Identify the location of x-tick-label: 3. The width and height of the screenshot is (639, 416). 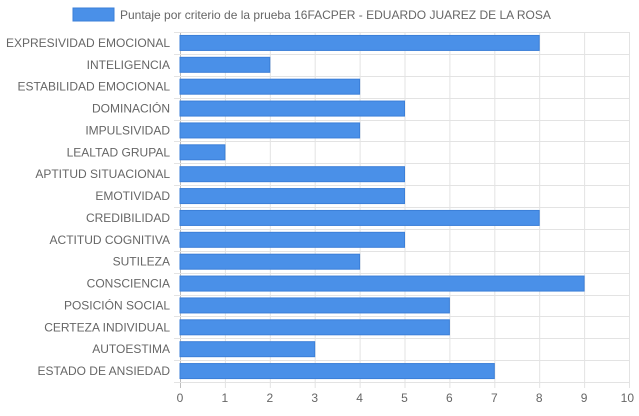
(314, 398).